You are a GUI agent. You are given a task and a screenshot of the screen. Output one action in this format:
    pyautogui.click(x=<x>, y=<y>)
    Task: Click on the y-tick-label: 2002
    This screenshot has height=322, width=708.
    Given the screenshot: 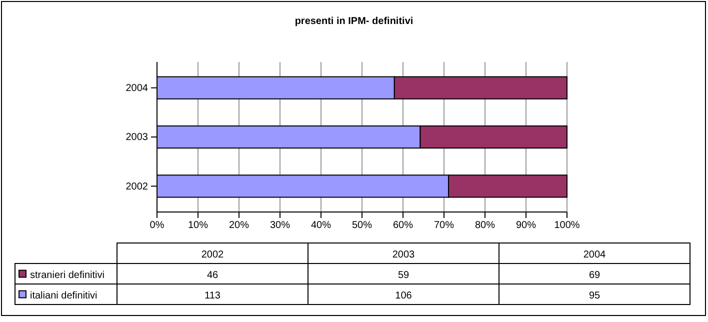 What is the action you would take?
    pyautogui.click(x=137, y=186)
    